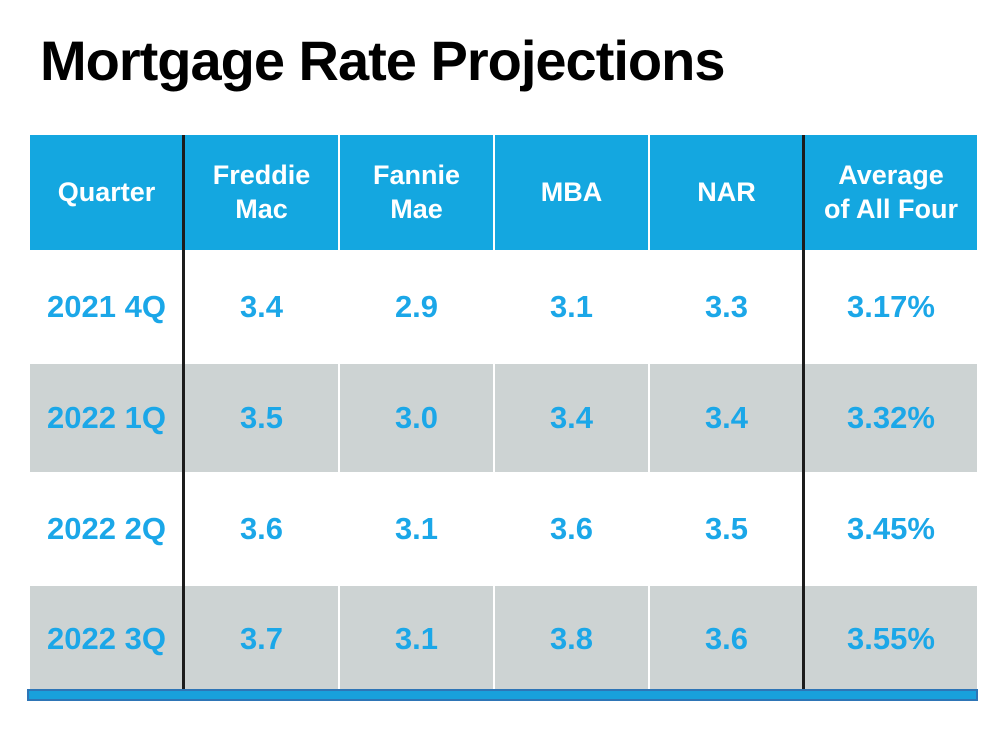 Image resolution: width=1000 pixels, height=750 pixels. I want to click on table-cell-freddie-mac: 3.5, so click(261, 418).